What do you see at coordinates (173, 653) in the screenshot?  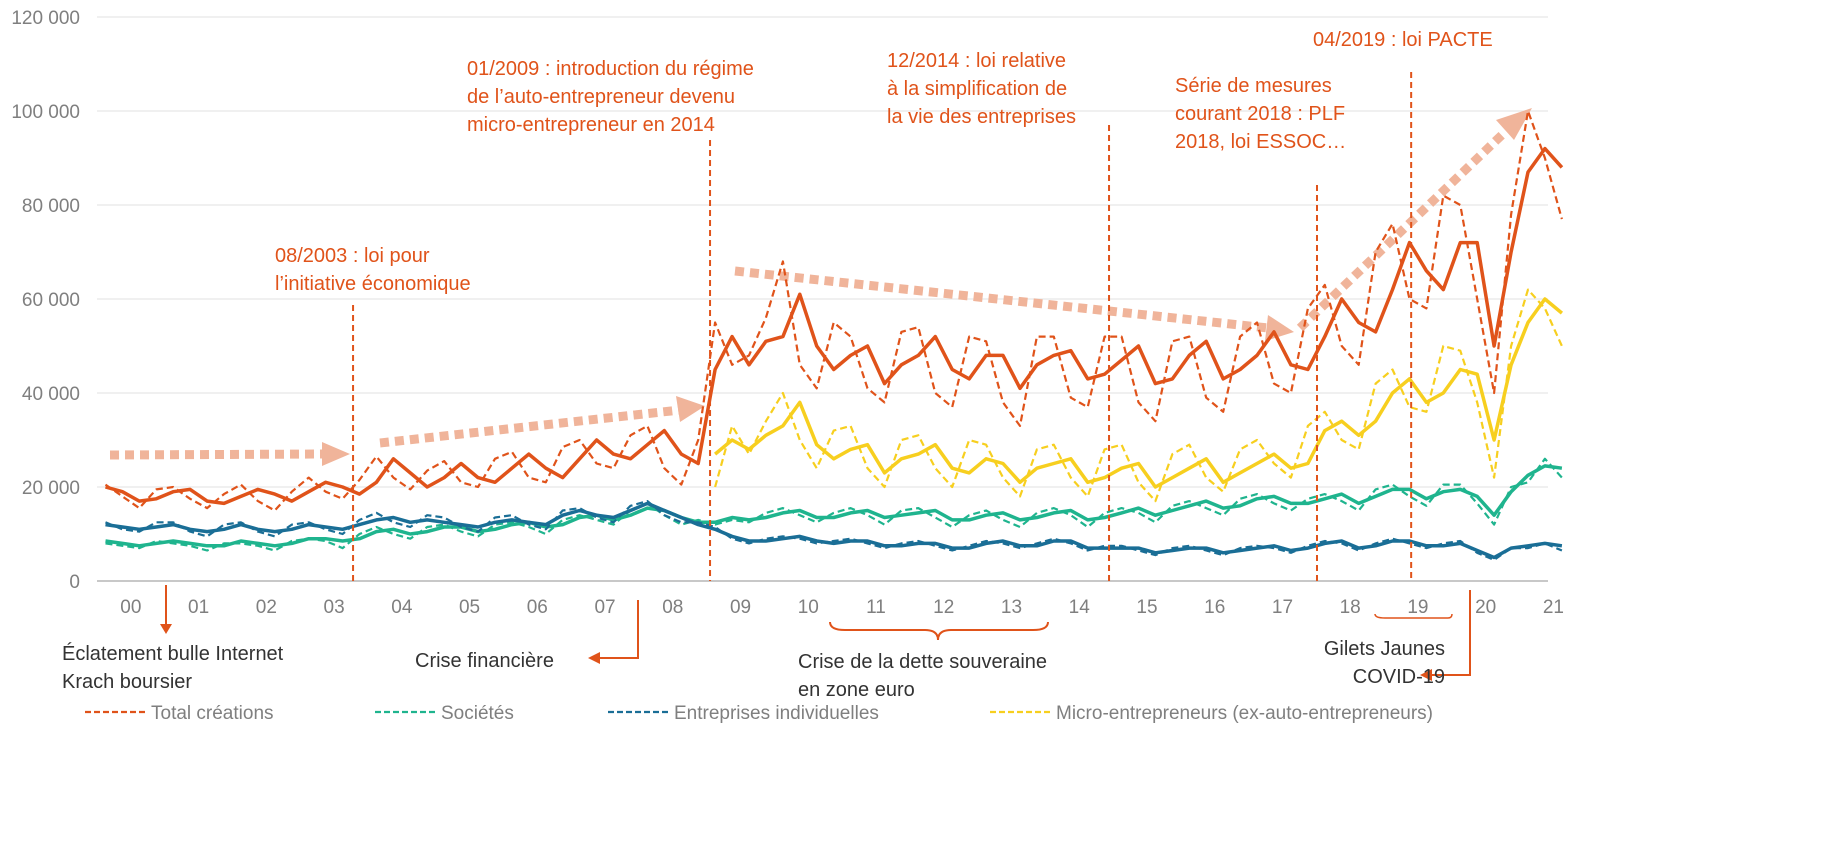 I see `crisis-label: Éclatement bulle Internet` at bounding box center [173, 653].